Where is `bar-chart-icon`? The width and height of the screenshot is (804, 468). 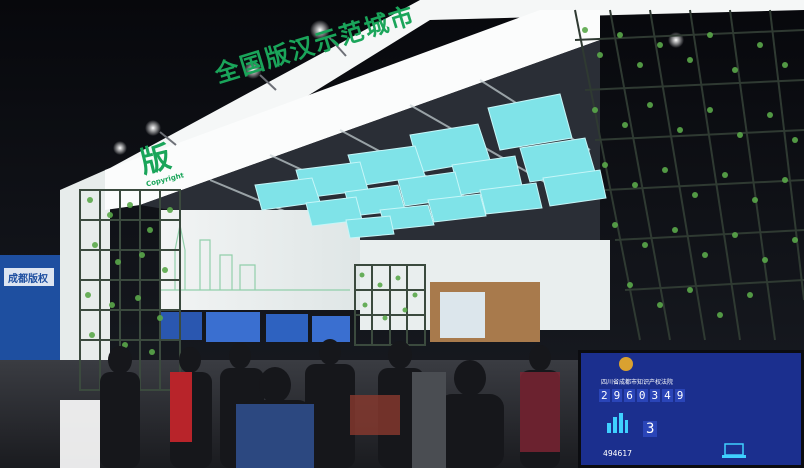 bar-chart-icon is located at coordinates (617, 423).